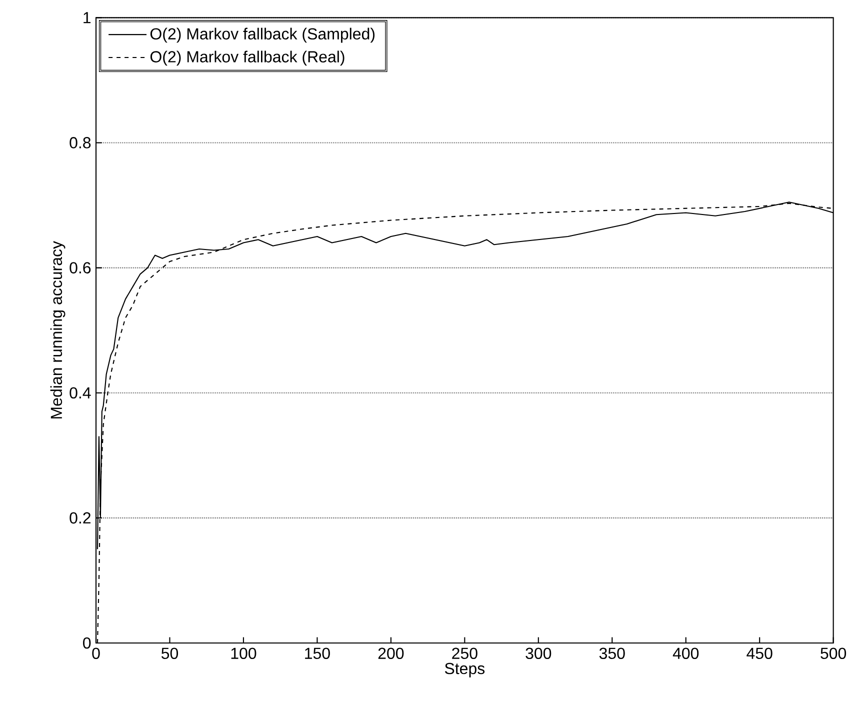 This screenshot has height=727, width=856. What do you see at coordinates (833, 654) in the screenshot?
I see `x-tick-label: 500` at bounding box center [833, 654].